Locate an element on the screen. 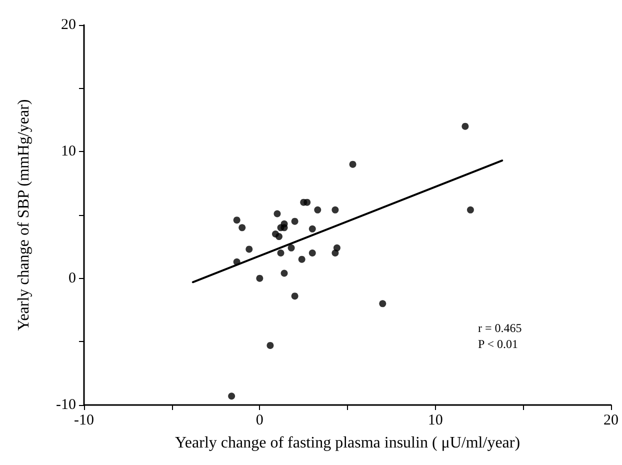 This screenshot has height=465, width=622. y-tick-label: 10 is located at coordinates (68, 152).